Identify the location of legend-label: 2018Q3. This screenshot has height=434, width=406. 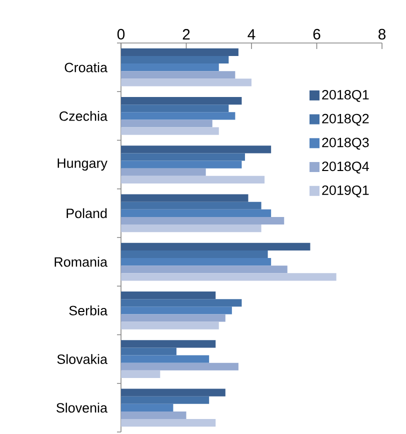
(345, 144).